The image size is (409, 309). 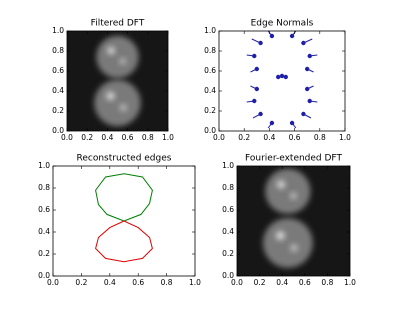 I want to click on chart-title: Filtered DFT, so click(x=118, y=24).